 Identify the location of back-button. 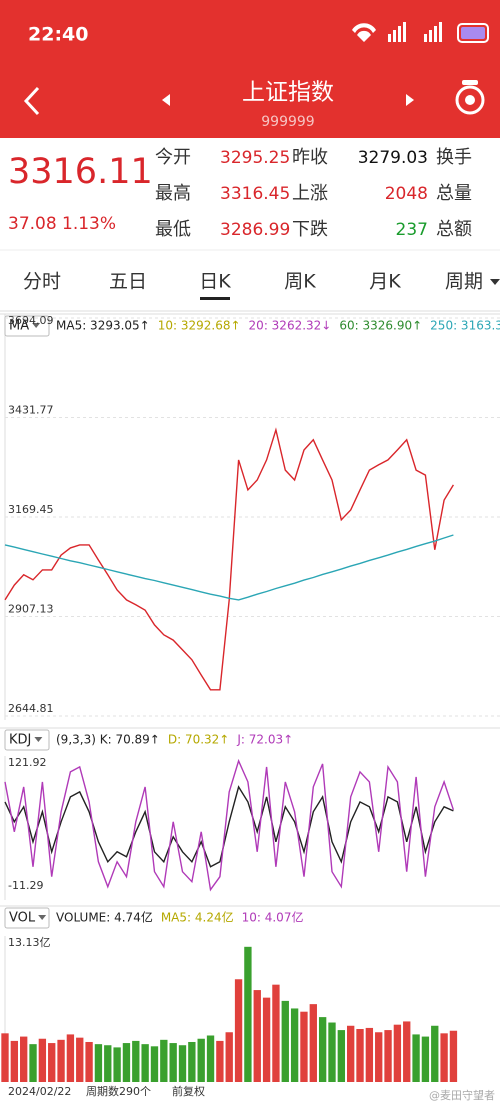
(31, 101).